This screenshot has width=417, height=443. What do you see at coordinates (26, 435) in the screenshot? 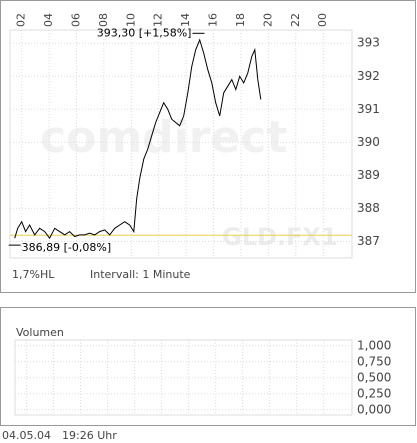
I see `date: 04.05.04` at bounding box center [26, 435].